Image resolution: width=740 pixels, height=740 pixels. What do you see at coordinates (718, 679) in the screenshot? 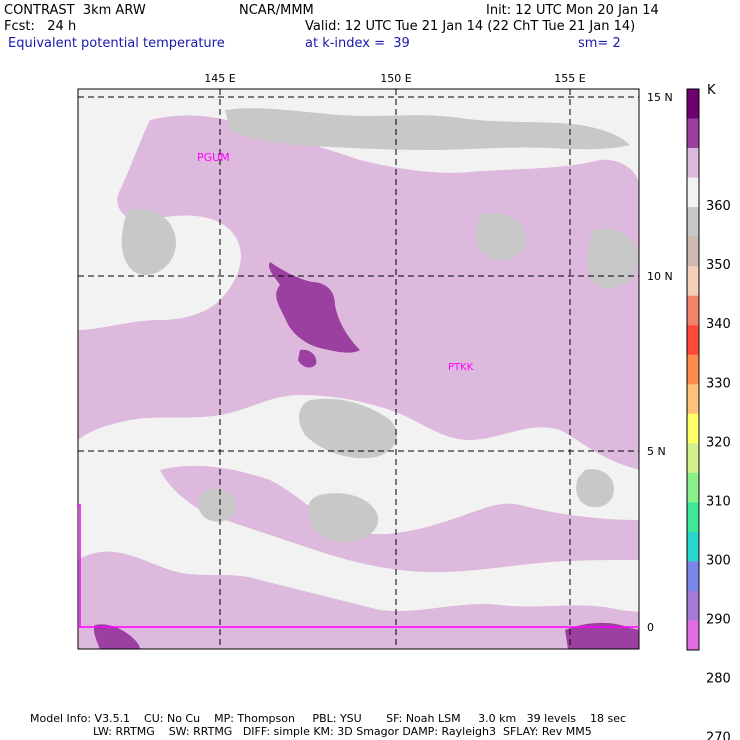
I see `colorbar-label: 280` at bounding box center [718, 679].